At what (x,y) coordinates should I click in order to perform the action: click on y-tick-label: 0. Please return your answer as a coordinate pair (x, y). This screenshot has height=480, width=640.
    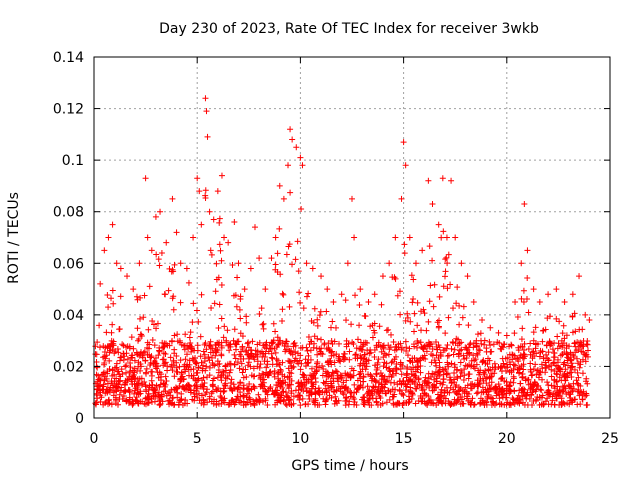
    Looking at the image, I should click on (79, 419).